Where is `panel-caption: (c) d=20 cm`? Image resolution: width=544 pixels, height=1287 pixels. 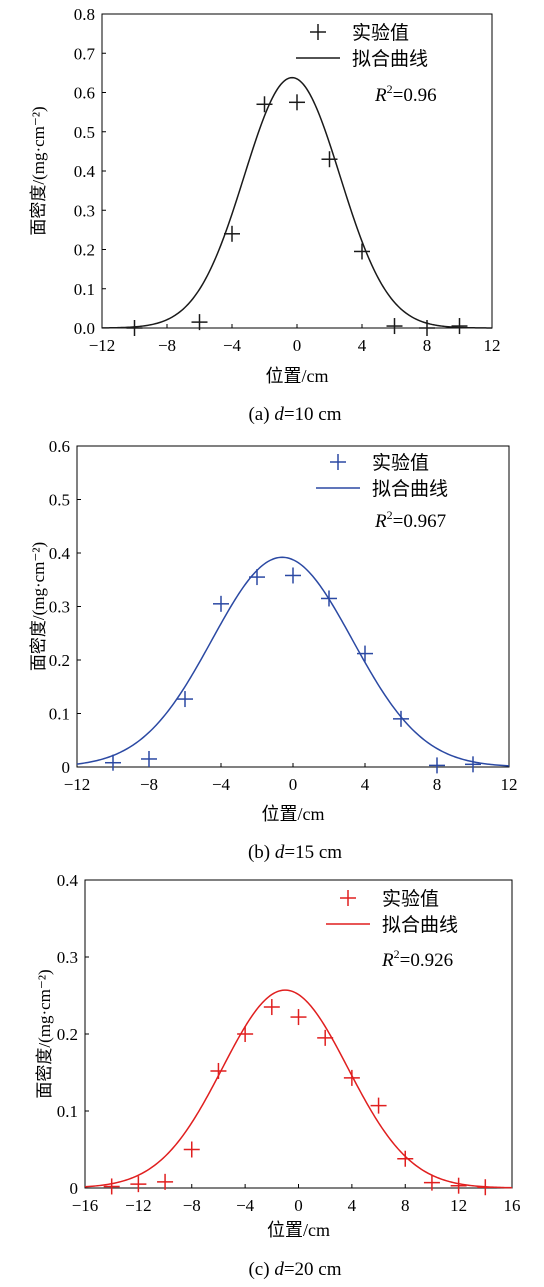
panel-caption: (c) d=20 cm is located at coordinates (294, 1269).